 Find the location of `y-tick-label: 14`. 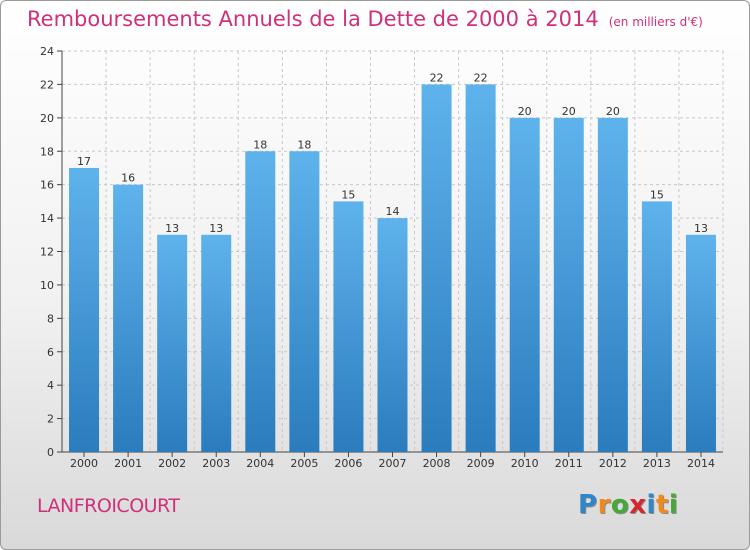

y-tick-label: 14 is located at coordinates (47, 218).